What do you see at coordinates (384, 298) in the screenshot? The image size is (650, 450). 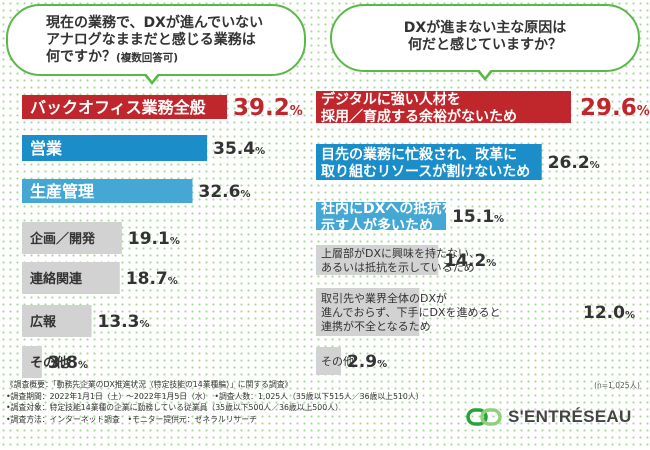 I see `category-label: 取引先や業界全体のDXが` at bounding box center [384, 298].